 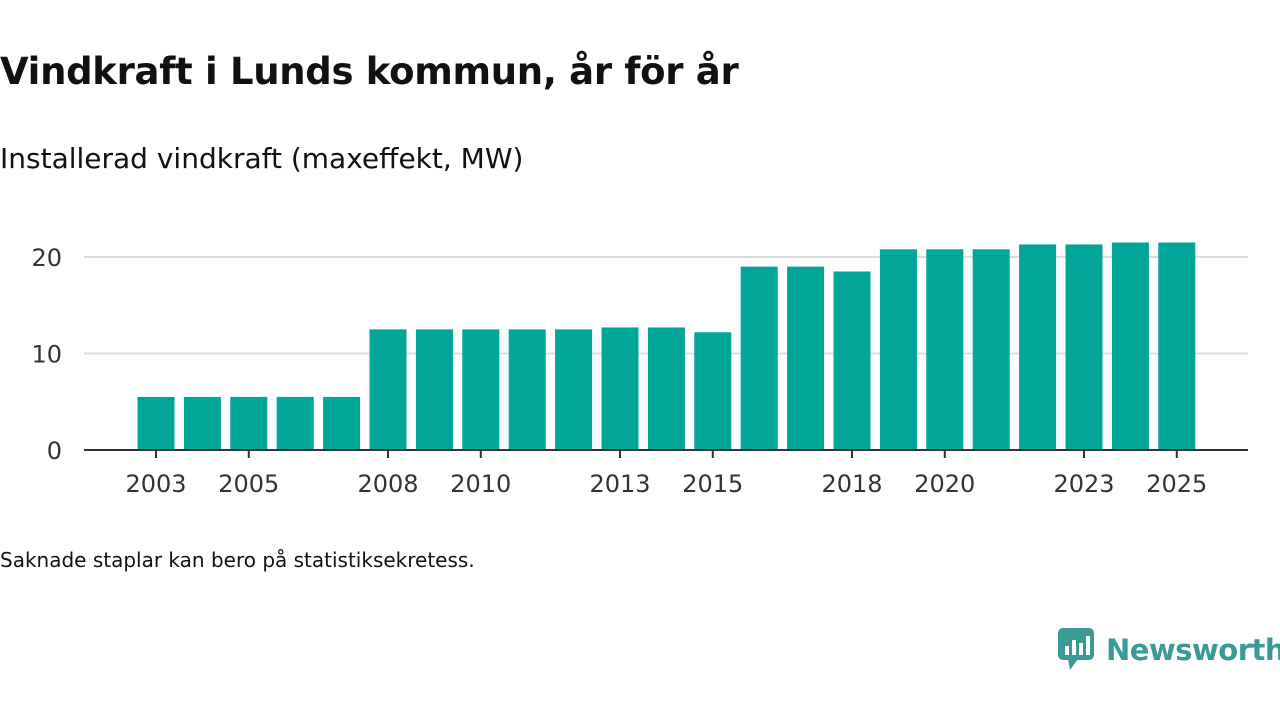 What do you see at coordinates (1176, 484) in the screenshot?
I see `x-tick-label: 2025` at bounding box center [1176, 484].